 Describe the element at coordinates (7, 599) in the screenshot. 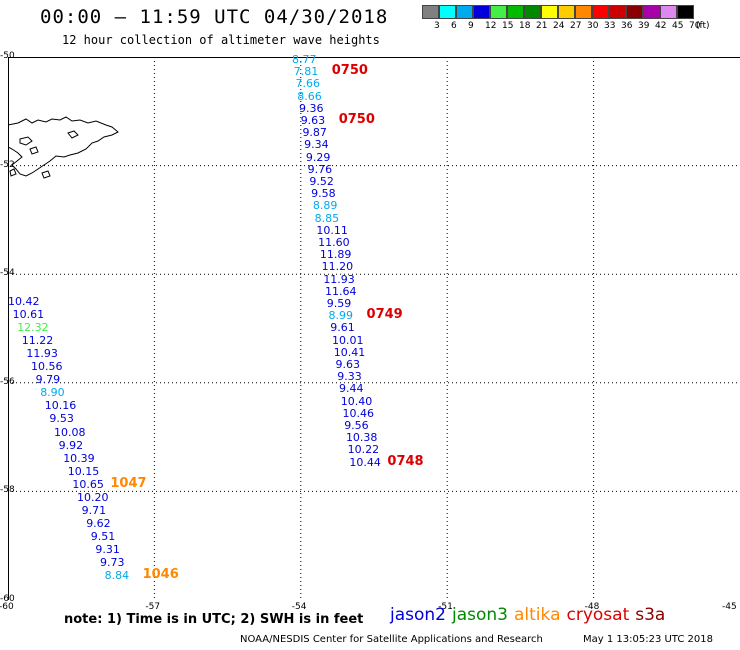

I see `lat-tick-label: -60` at that location.